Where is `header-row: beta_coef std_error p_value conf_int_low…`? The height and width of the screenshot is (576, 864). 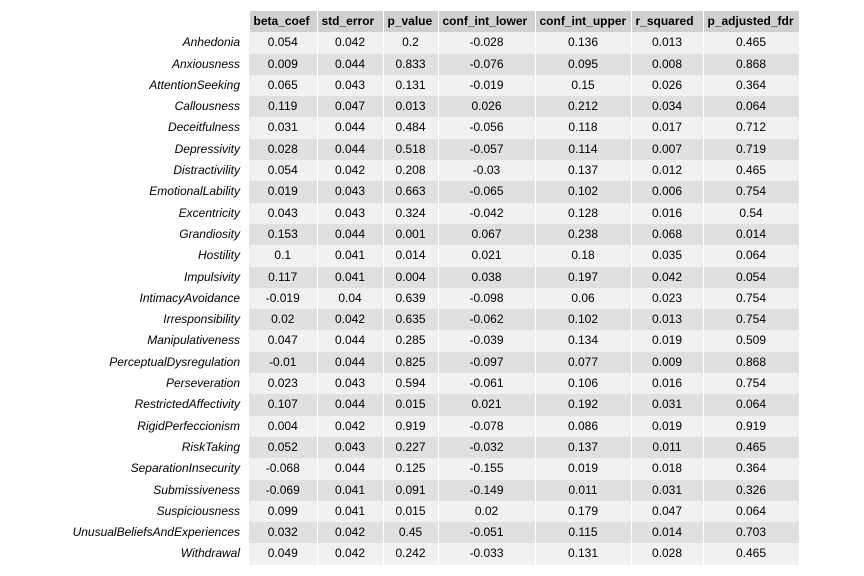 header-row: beta_coef std_error p_value conf_int_low… is located at coordinates (400, 22).